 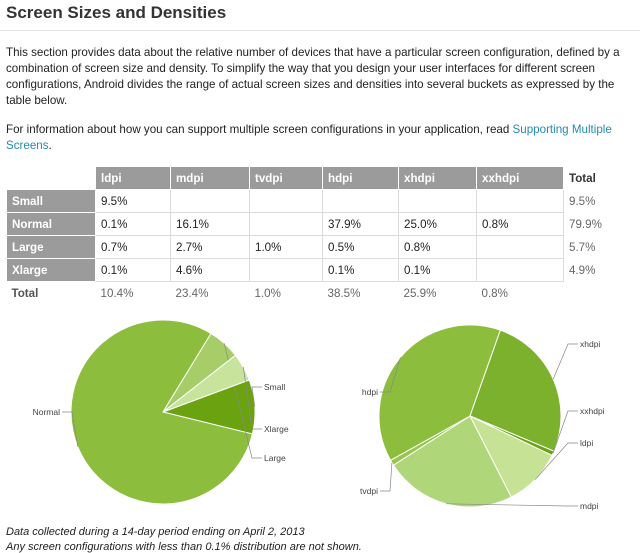 I want to click on pie-label-ldpi: ldpi, so click(x=586, y=443).